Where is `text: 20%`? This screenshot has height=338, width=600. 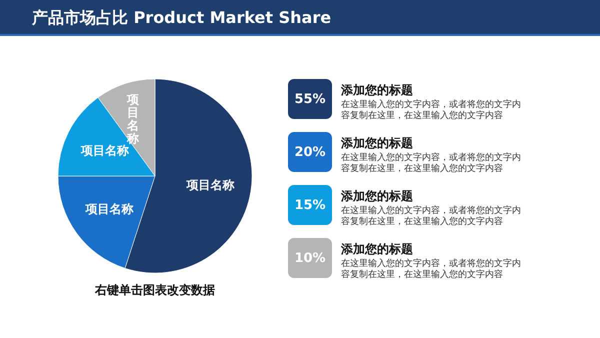 text: 20% is located at coordinates (310, 152).